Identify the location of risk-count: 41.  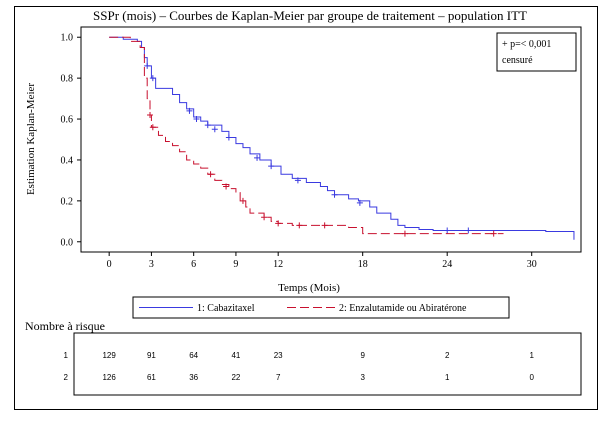
(235, 355).